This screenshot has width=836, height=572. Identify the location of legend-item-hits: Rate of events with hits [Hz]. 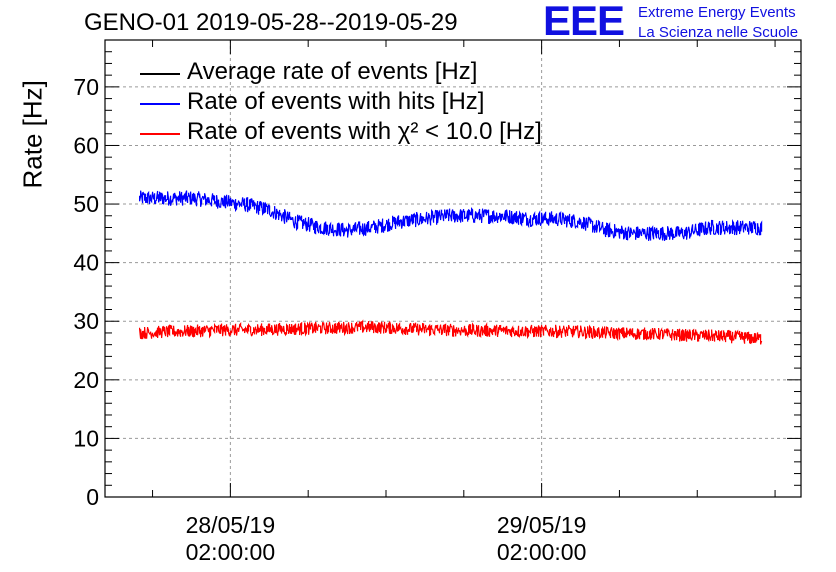
(370, 103).